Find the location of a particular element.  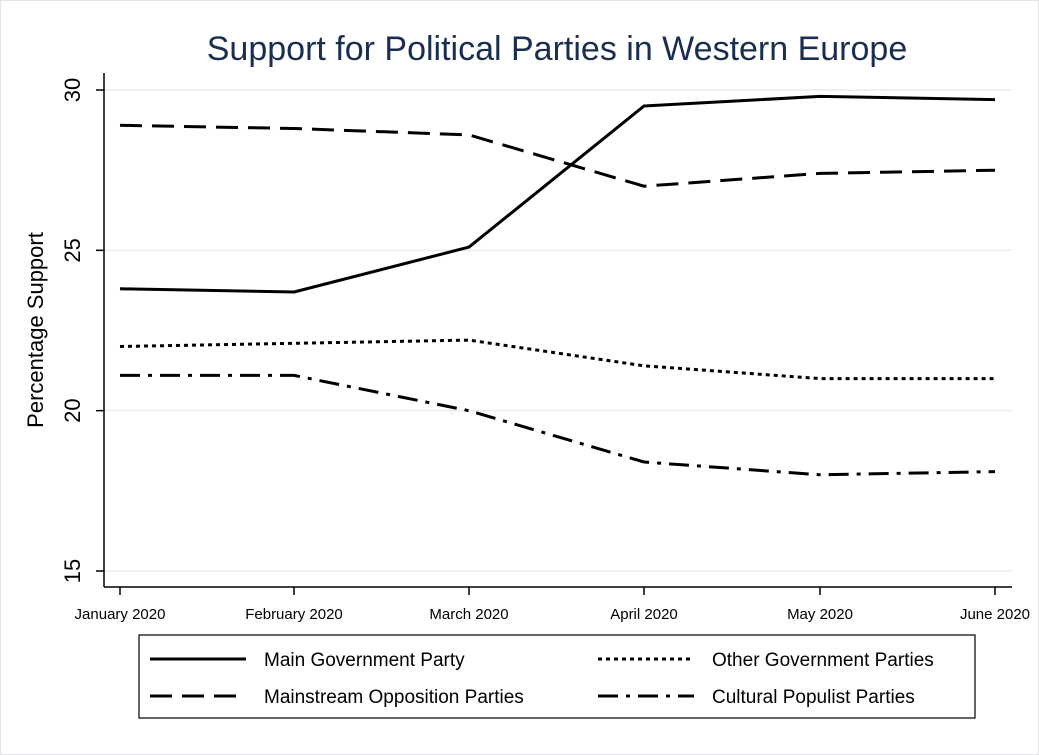

series-line-other-government-parties is located at coordinates (557, 359).